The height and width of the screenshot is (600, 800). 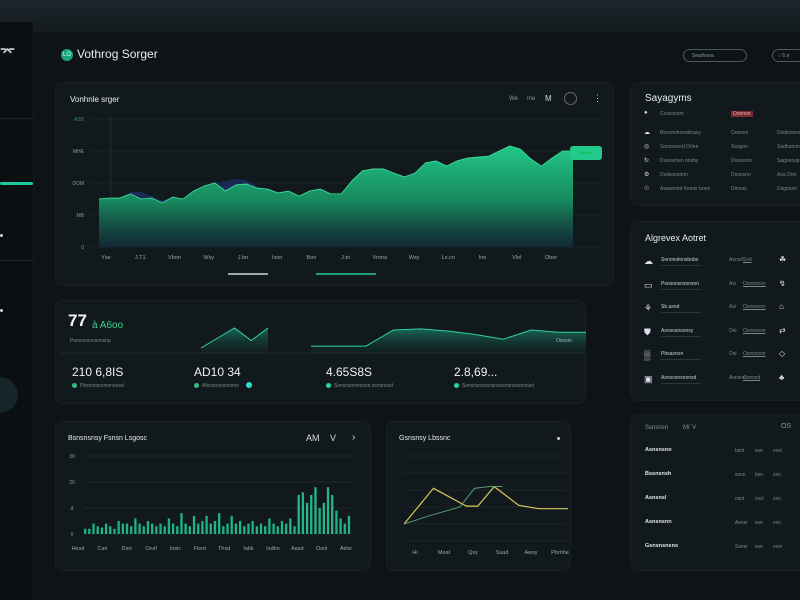 What do you see at coordinates (502, 553) in the screenshot?
I see `x-tick-label: Ssad` at bounding box center [502, 553].